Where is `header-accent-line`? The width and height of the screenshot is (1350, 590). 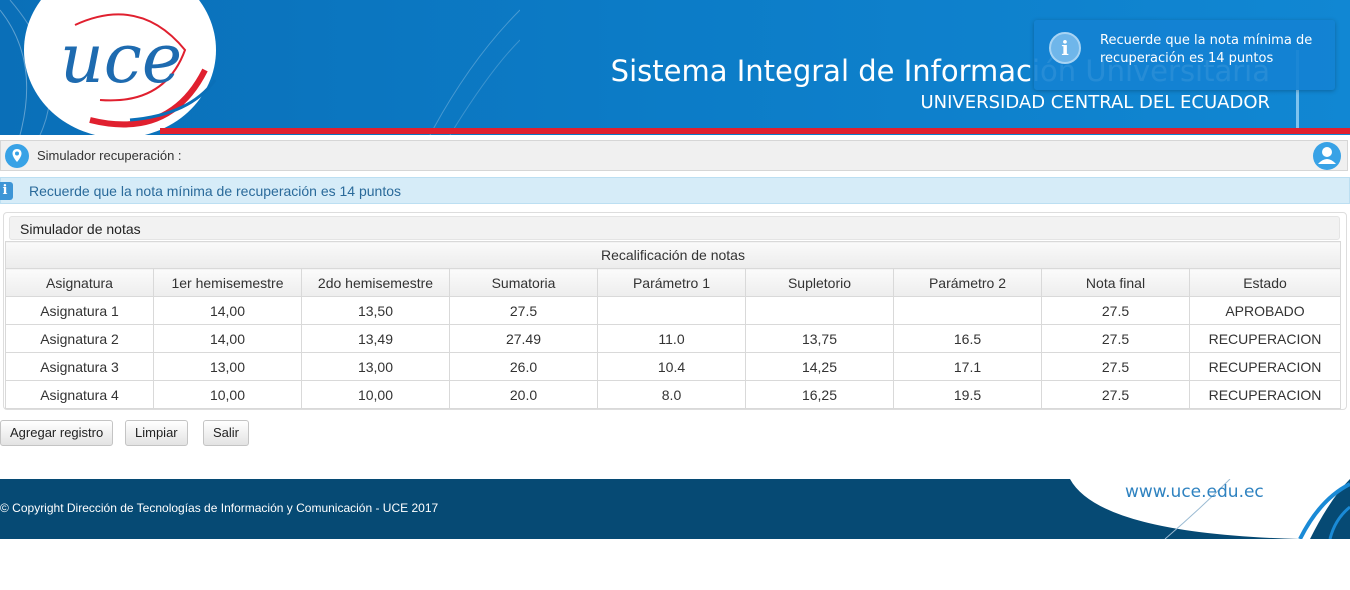
header-accent-line is located at coordinates (755, 131).